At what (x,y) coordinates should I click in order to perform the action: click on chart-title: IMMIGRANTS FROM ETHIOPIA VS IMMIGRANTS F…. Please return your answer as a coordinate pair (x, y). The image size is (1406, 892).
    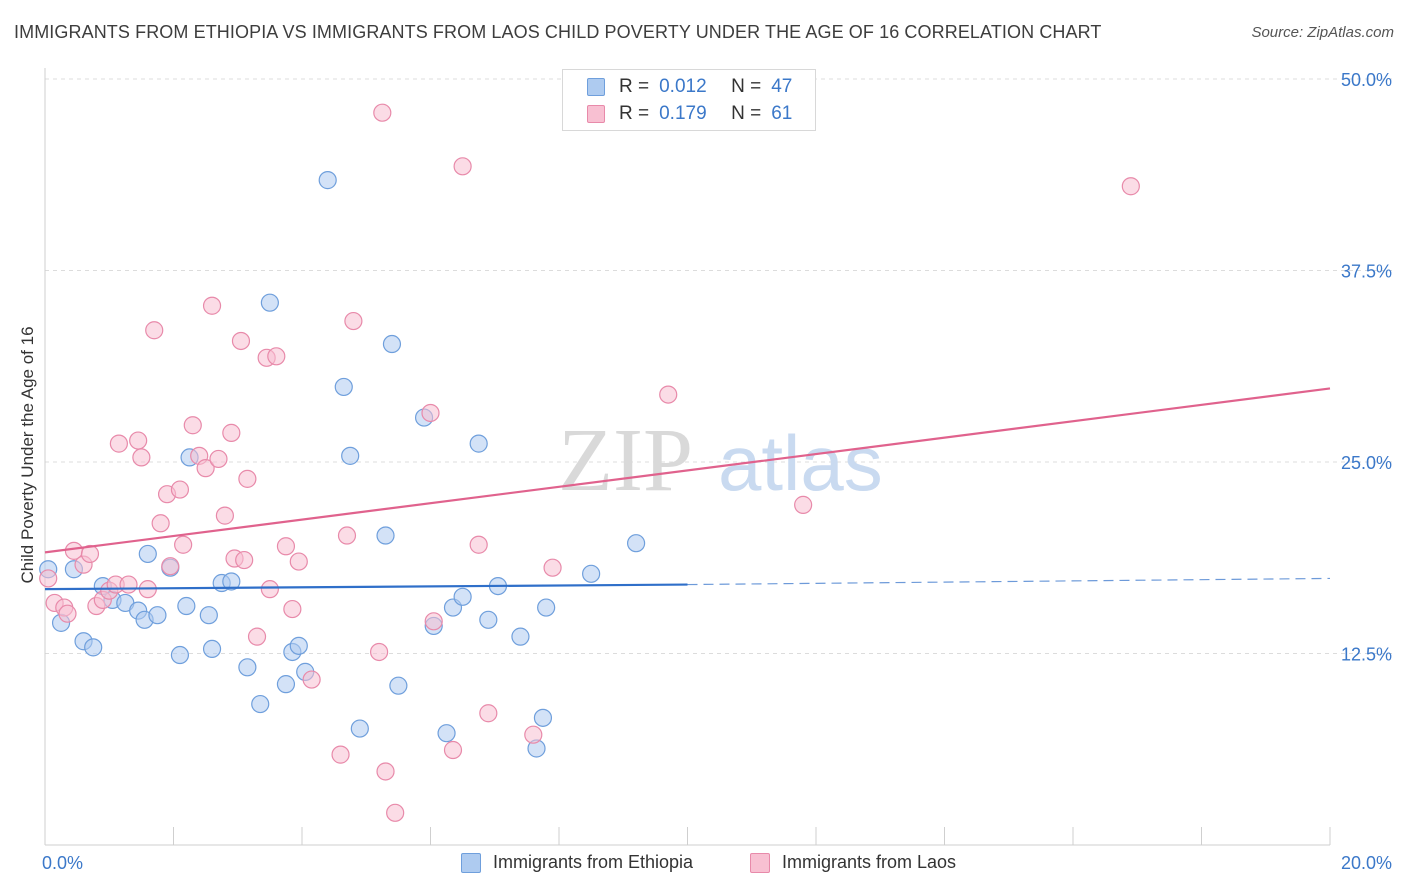
    Looking at the image, I should click on (558, 32).